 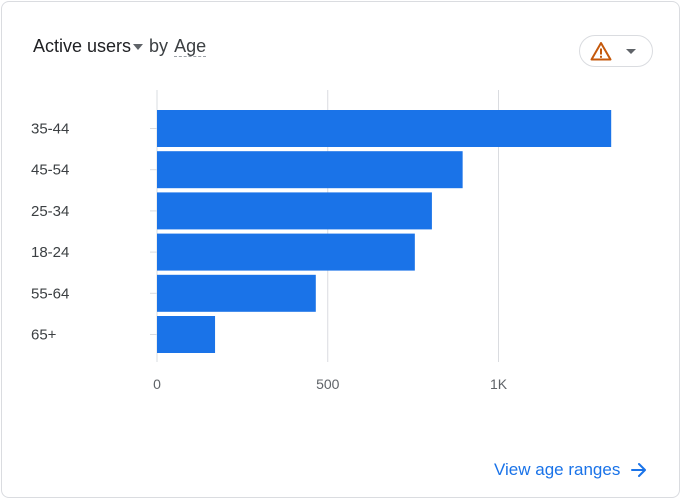 What do you see at coordinates (328, 384) in the screenshot?
I see `x-tick-label: 500` at bounding box center [328, 384].